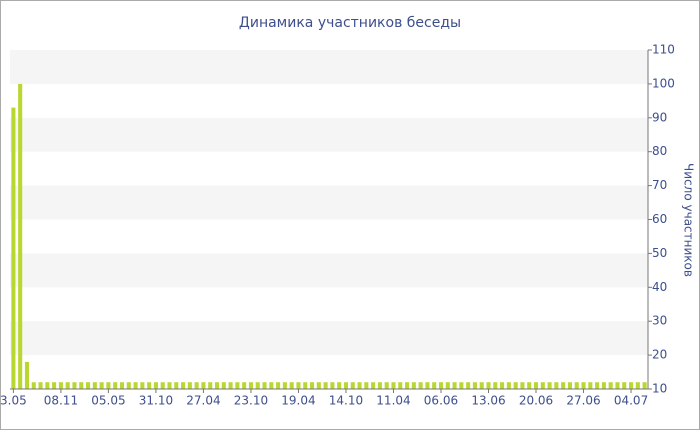 The height and width of the screenshot is (430, 700). What do you see at coordinates (61, 401) in the screenshot?
I see `x-tick-label: 08.11` at bounding box center [61, 401].